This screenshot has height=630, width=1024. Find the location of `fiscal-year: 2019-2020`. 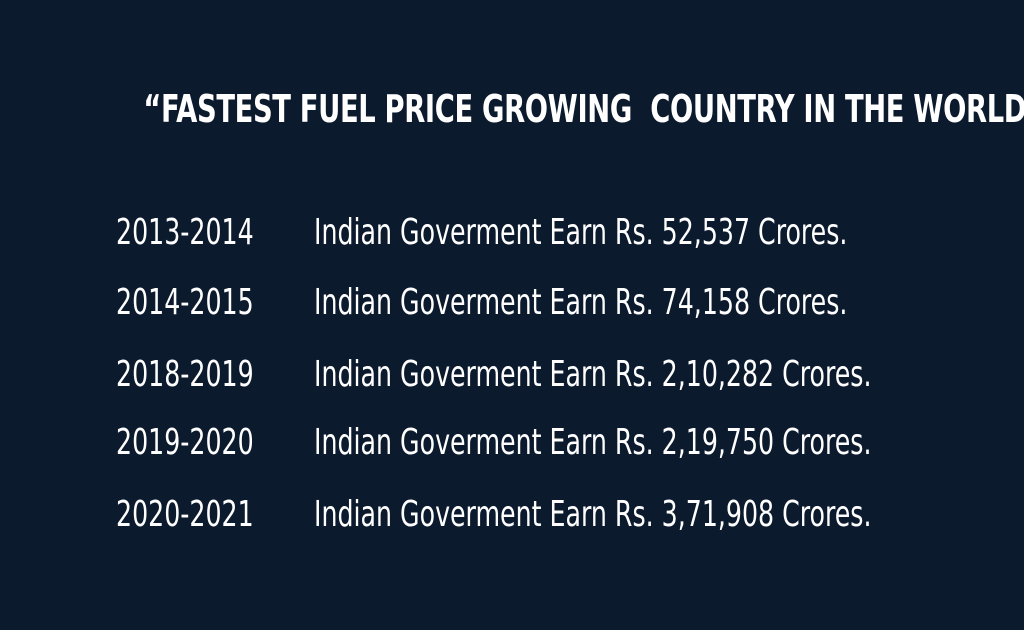

fiscal-year: 2019-2020 is located at coordinates (185, 442).